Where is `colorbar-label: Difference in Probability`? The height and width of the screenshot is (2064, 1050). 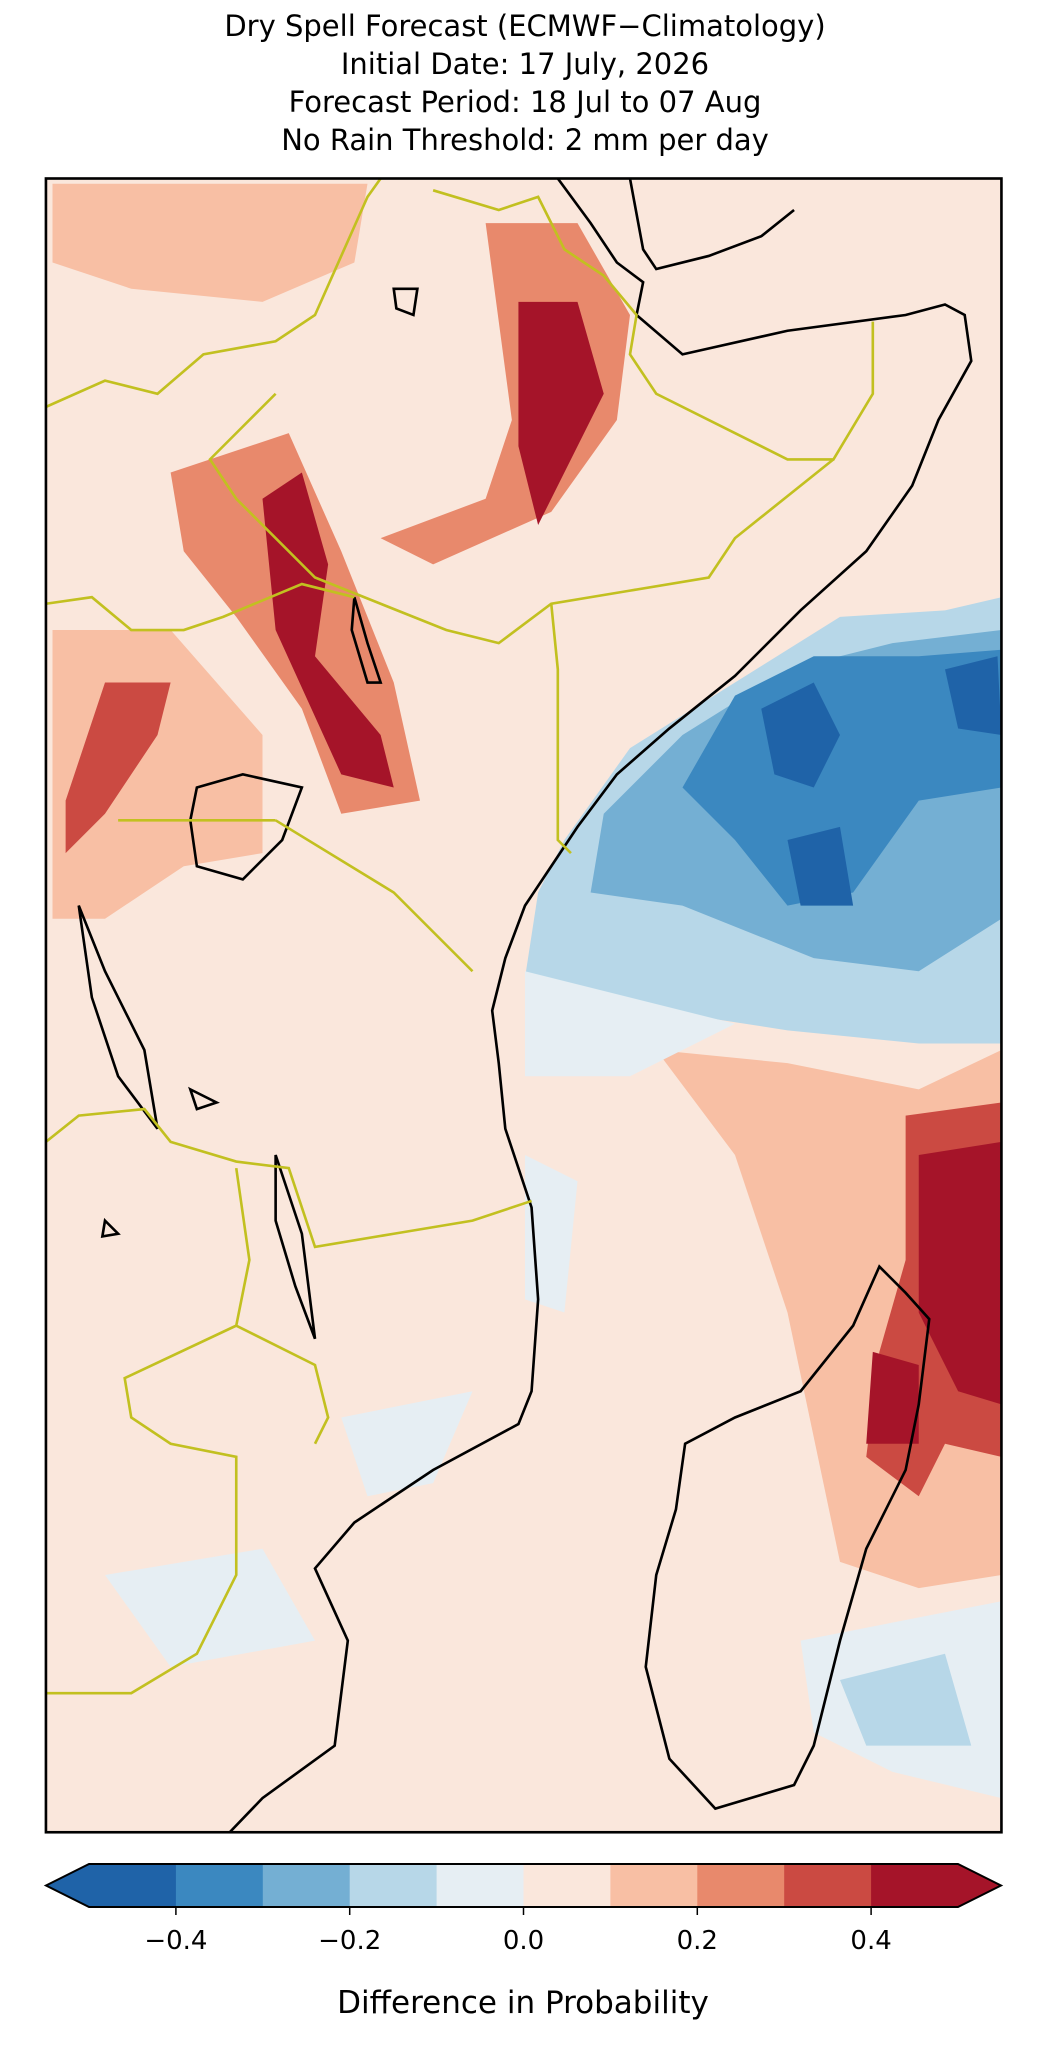 colorbar-label: Difference in Probability is located at coordinates (523, 2003).